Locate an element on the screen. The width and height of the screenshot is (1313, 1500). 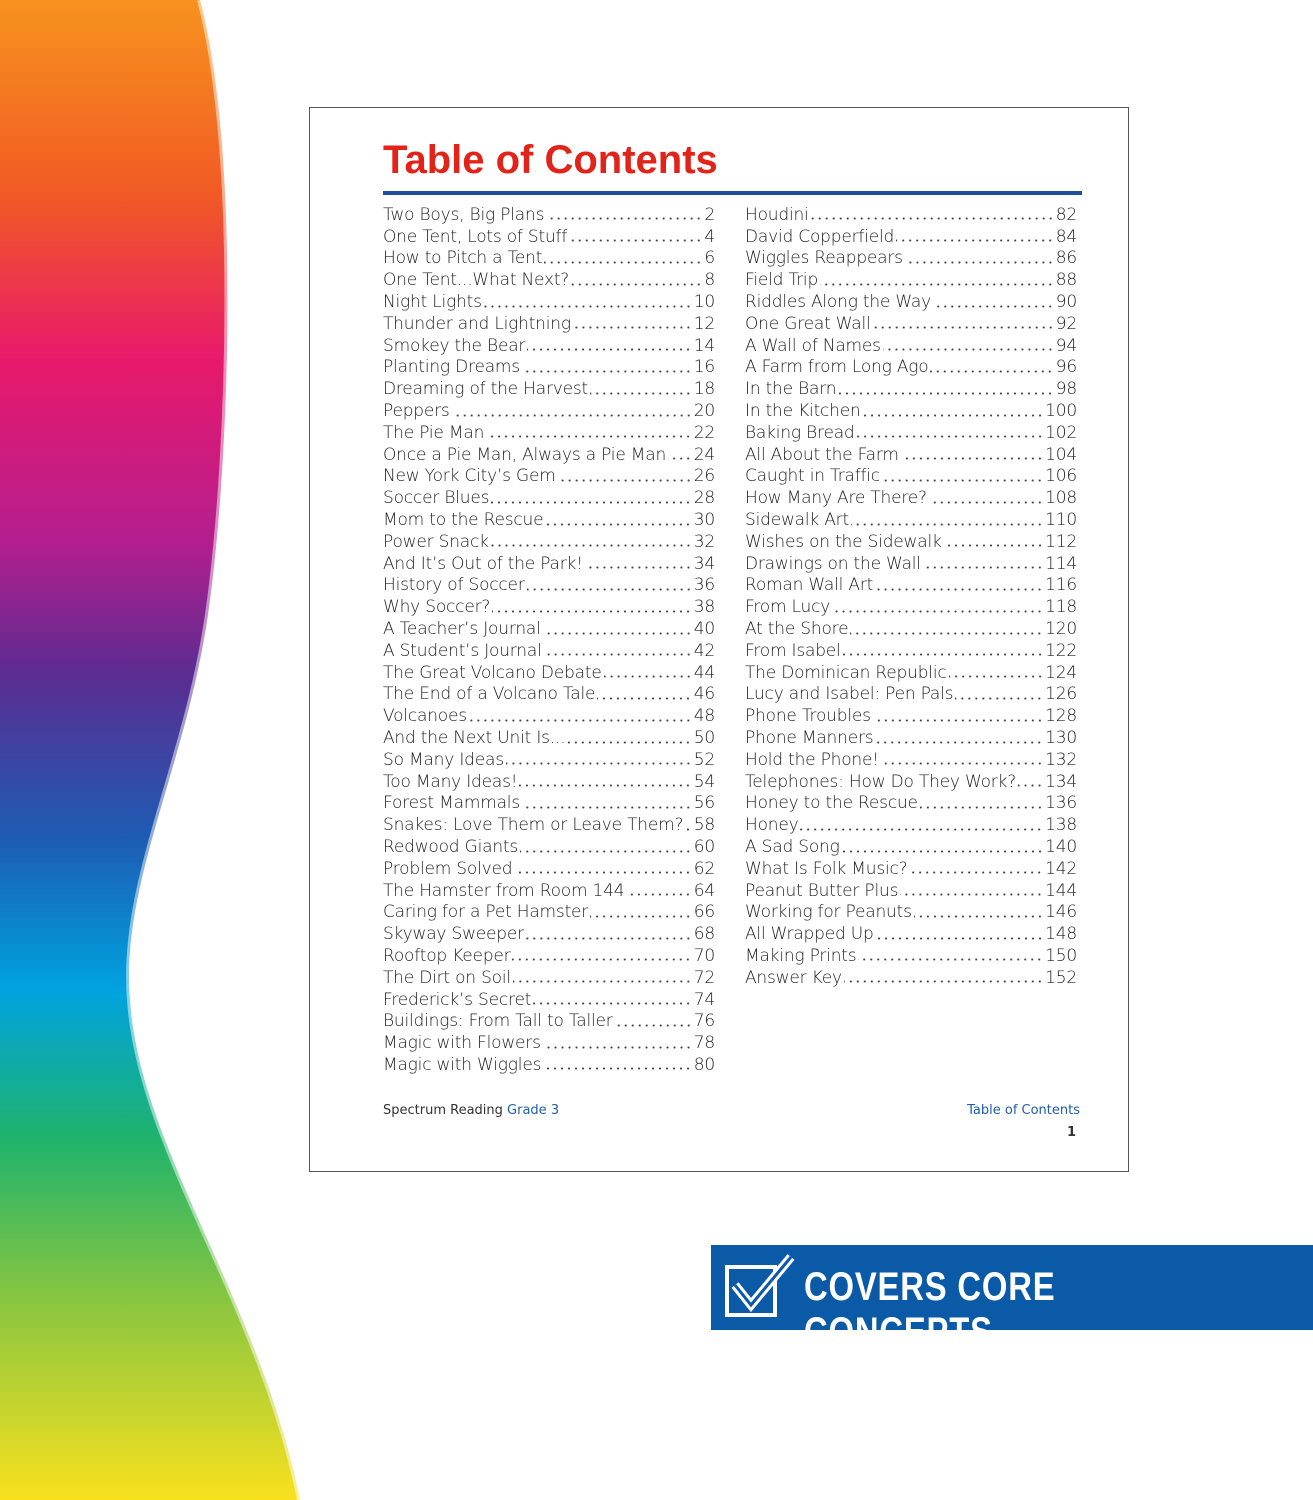
entry-page: 114 is located at coordinates (1061, 563).